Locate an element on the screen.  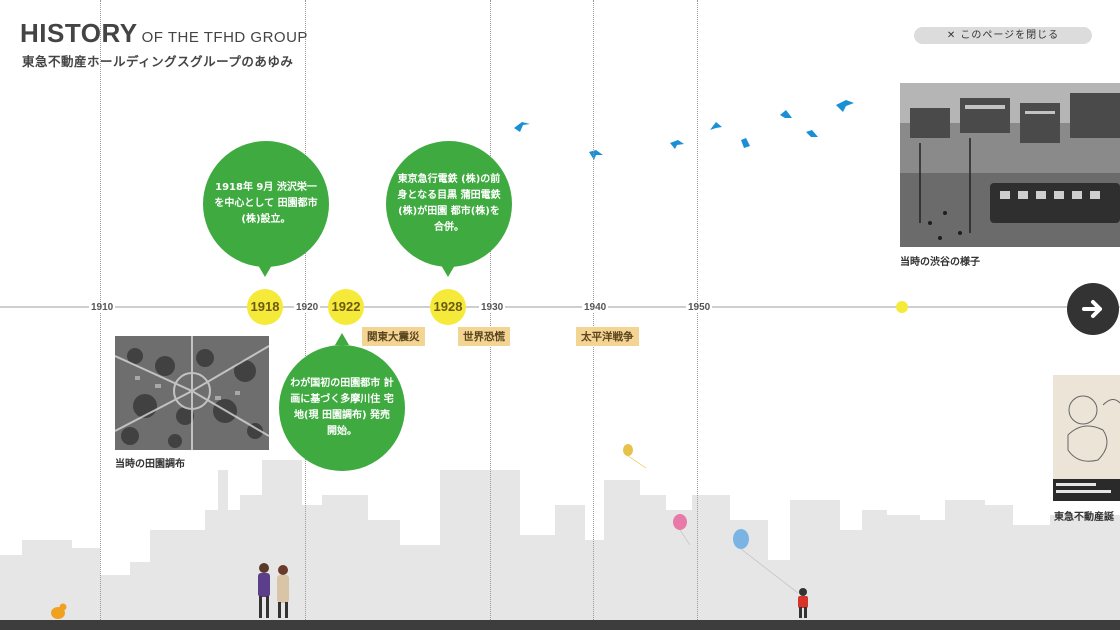
photo-shibuya is located at coordinates (1010, 165).